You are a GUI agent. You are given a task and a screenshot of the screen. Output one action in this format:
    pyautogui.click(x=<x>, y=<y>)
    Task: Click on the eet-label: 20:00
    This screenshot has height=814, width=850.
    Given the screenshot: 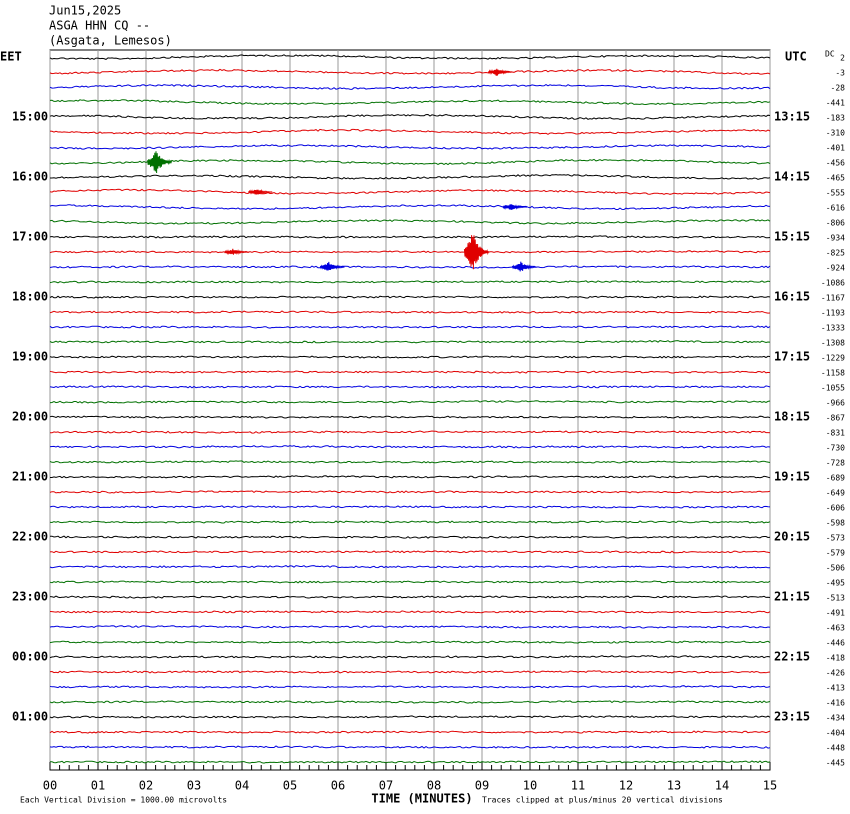 What is the action you would take?
    pyautogui.click(x=30, y=417)
    